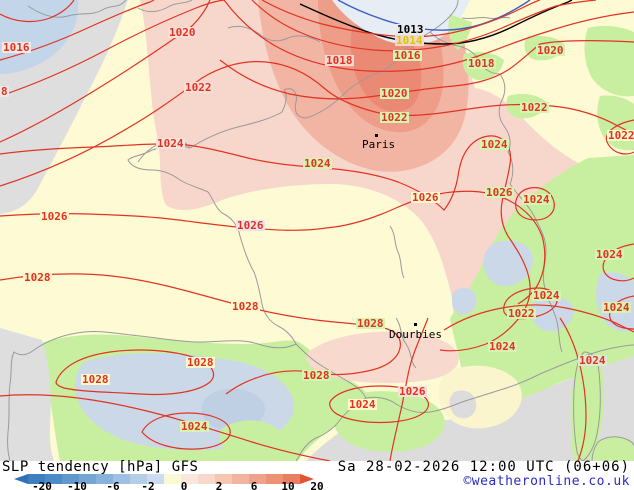  I want to click on contour-label: 1013, so click(410, 29).